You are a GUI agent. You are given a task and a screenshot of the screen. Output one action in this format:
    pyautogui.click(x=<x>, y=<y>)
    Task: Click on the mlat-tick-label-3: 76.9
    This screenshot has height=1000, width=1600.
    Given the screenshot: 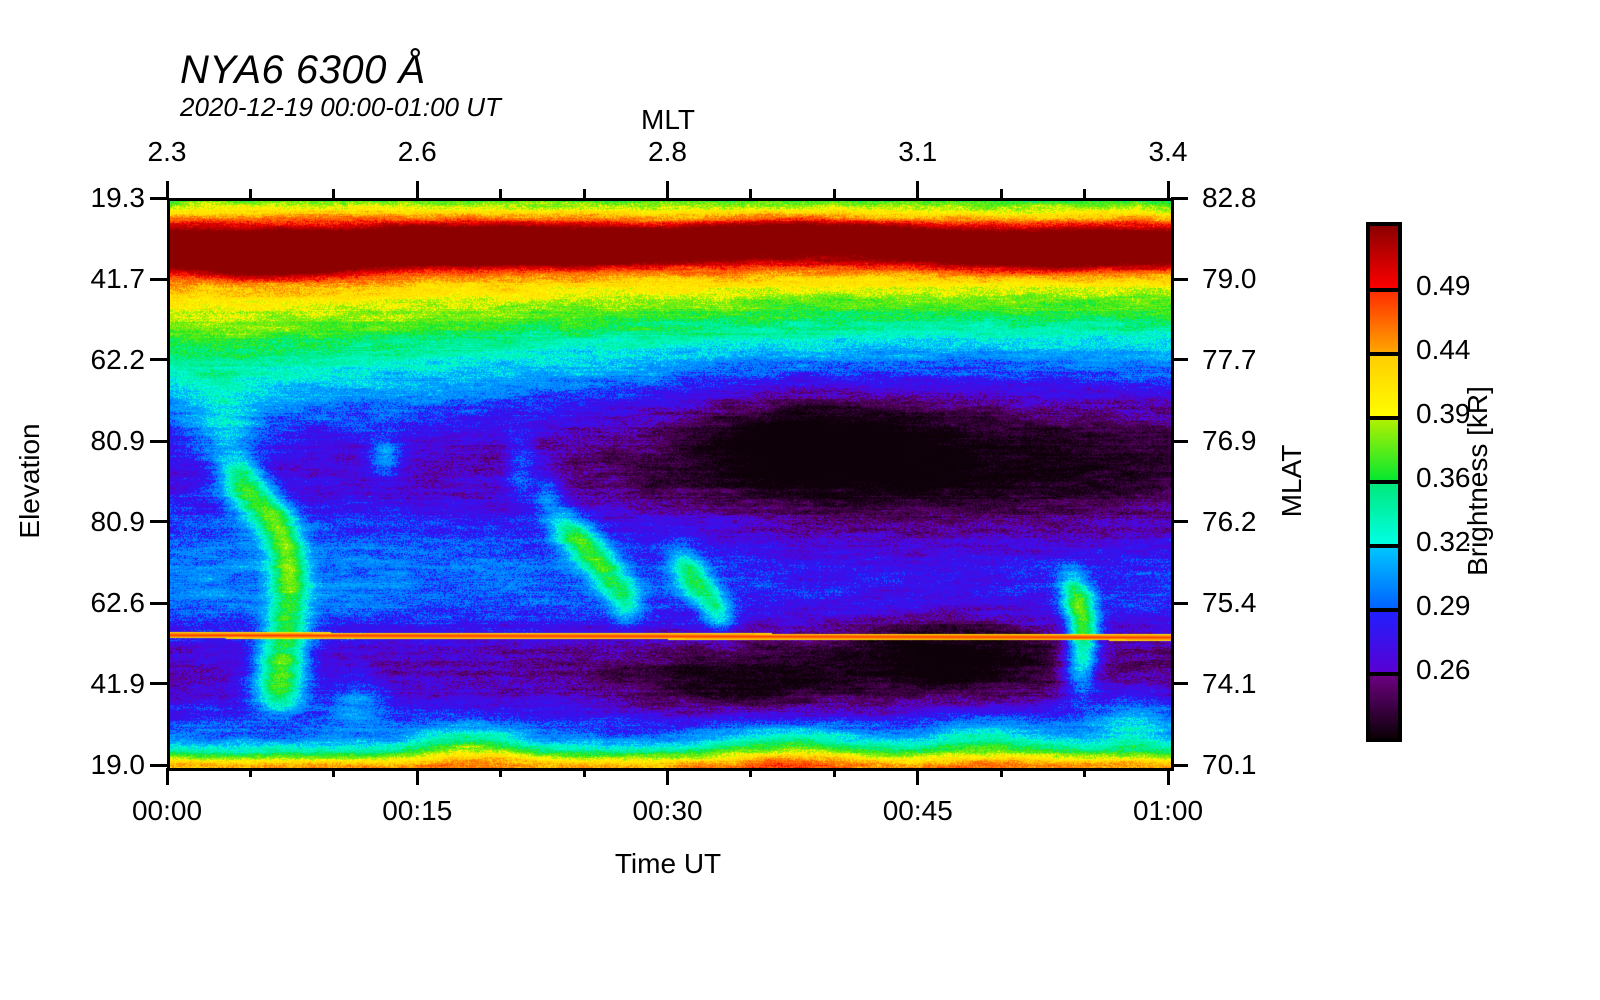 What is the action you would take?
    pyautogui.click(x=1229, y=441)
    